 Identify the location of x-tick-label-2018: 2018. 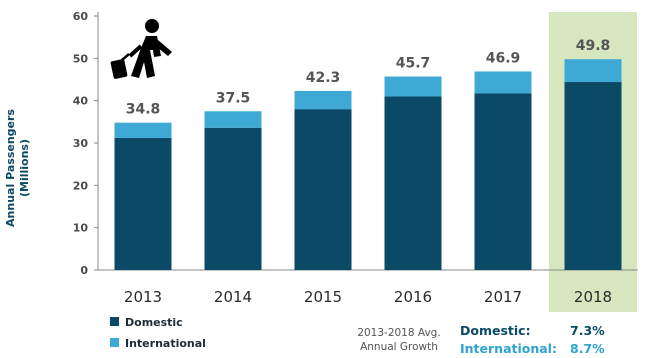
(593, 297).